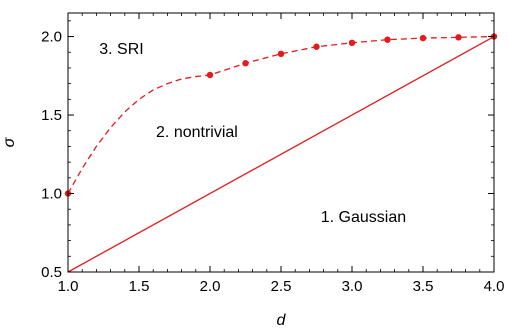  Describe the element at coordinates (352, 286) in the screenshot. I see `x-tick-label: 3.0` at that location.